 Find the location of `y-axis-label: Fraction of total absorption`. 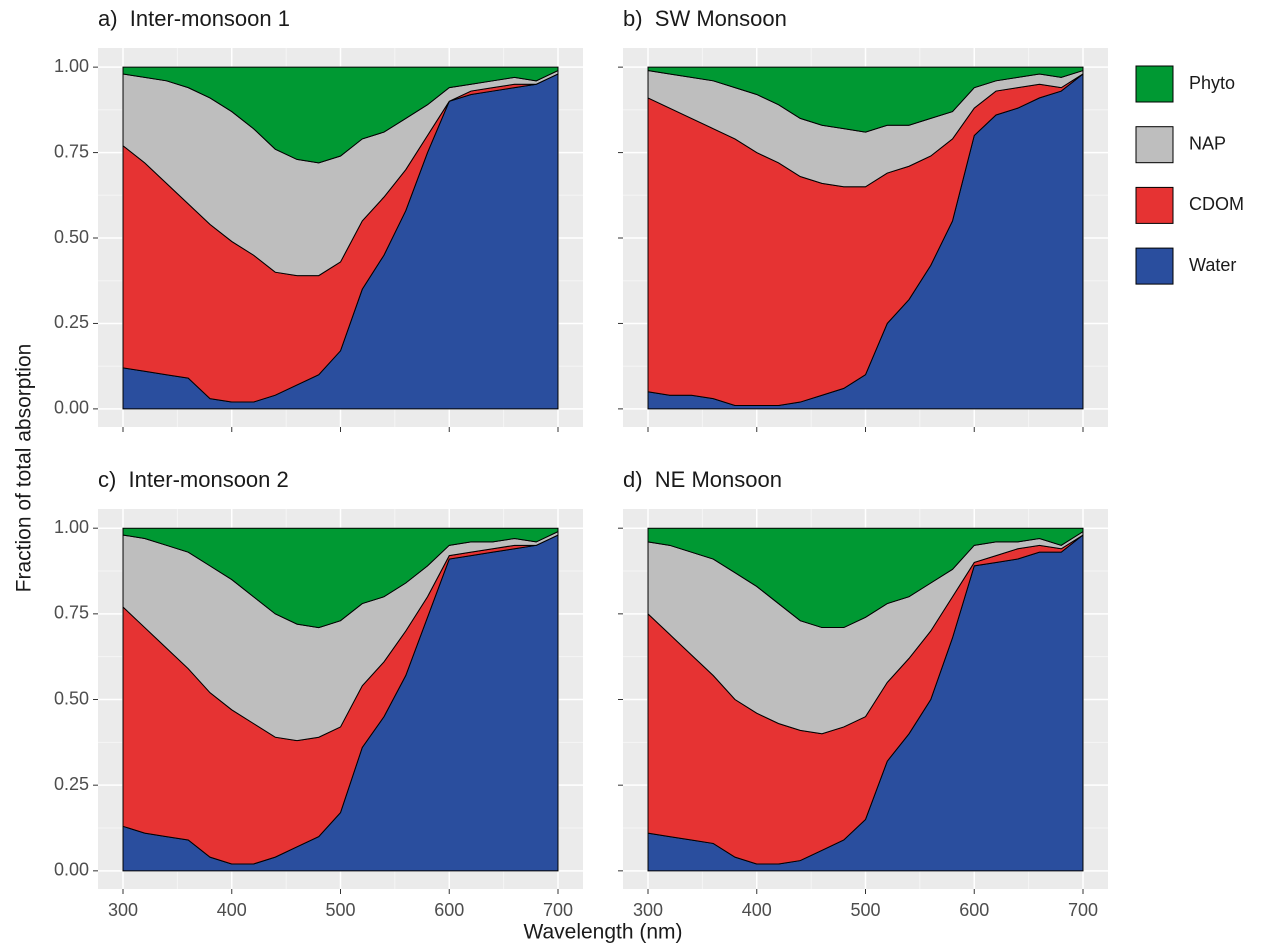

y-axis-label: Fraction of total absorption is located at coordinates (24, 468).